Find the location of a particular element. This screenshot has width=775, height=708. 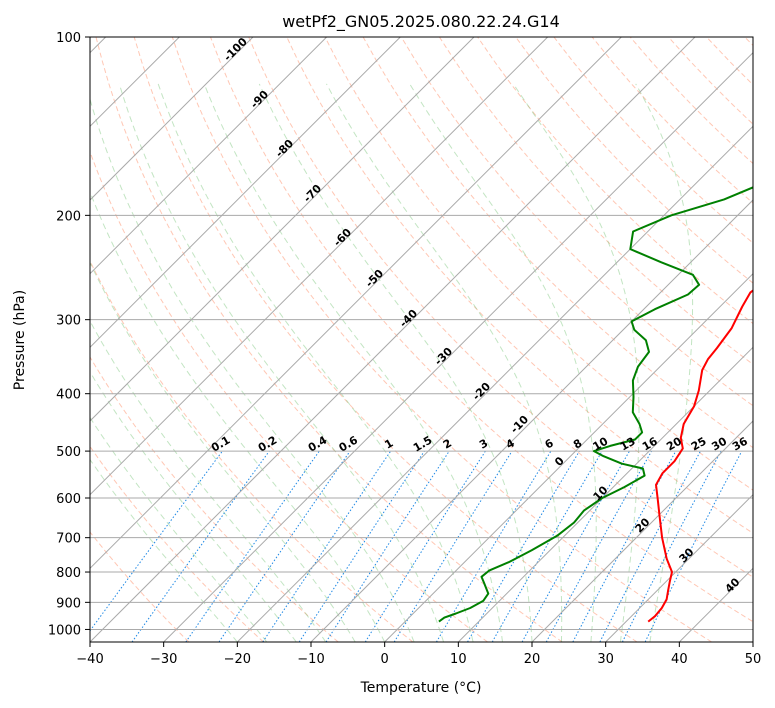

x-tick-label: 0 is located at coordinates (385, 659).